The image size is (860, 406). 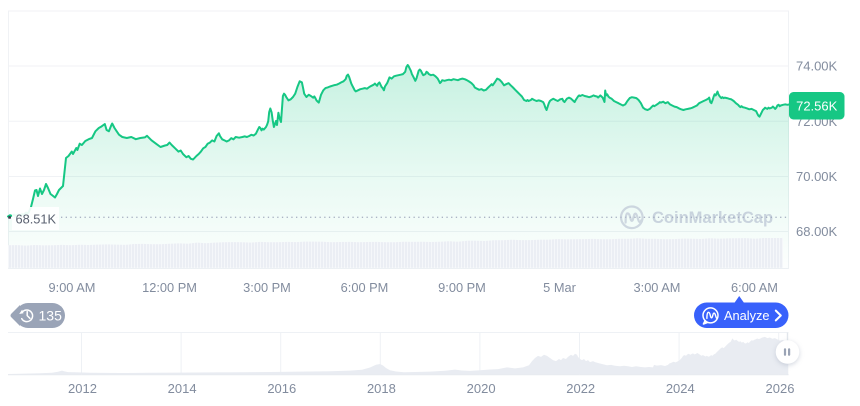 What do you see at coordinates (36, 218) in the screenshot?
I see `svg-text: 68.51K` at bounding box center [36, 218].